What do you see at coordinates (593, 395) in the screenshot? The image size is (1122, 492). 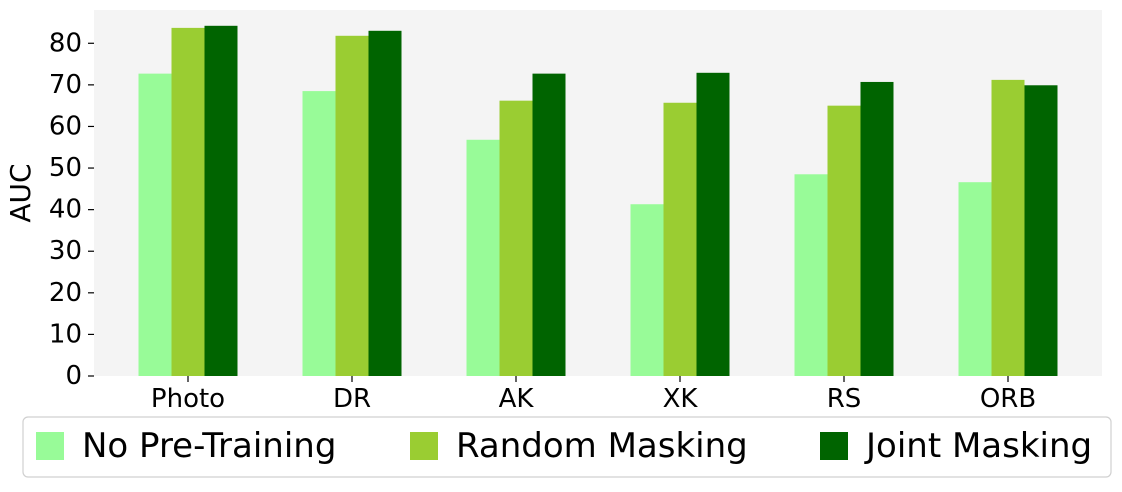 I see `x-axis: Photo DR AK XK RS ORB` at bounding box center [593, 395].